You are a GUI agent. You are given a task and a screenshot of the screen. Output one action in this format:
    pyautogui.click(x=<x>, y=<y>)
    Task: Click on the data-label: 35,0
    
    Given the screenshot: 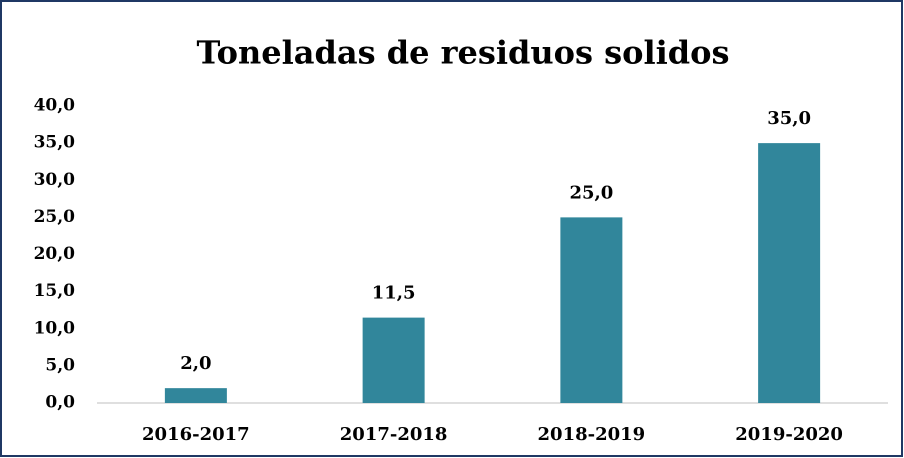 What is the action you would take?
    pyautogui.click(x=789, y=118)
    